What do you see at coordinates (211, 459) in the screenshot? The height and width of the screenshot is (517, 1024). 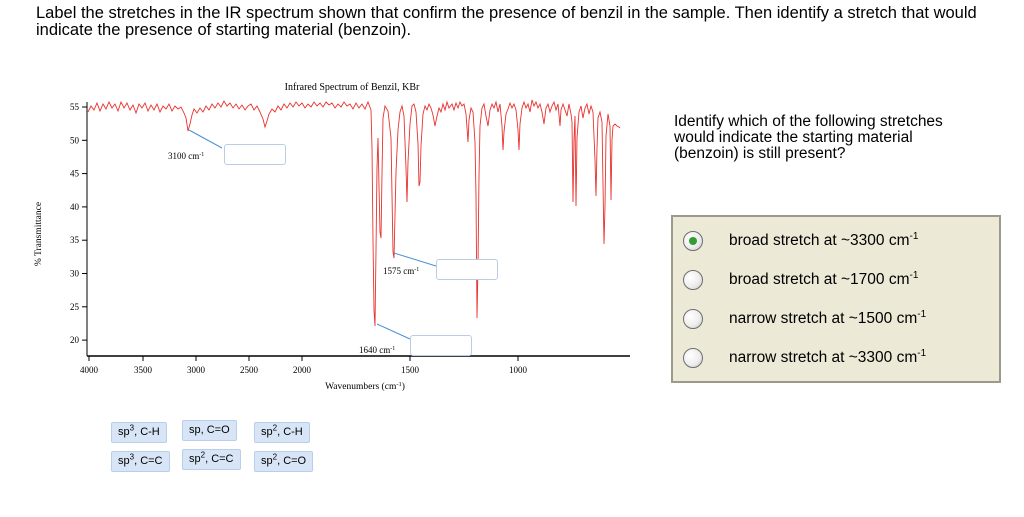 I see `chip-sp2-cc: sp2, C=C` at bounding box center [211, 459].